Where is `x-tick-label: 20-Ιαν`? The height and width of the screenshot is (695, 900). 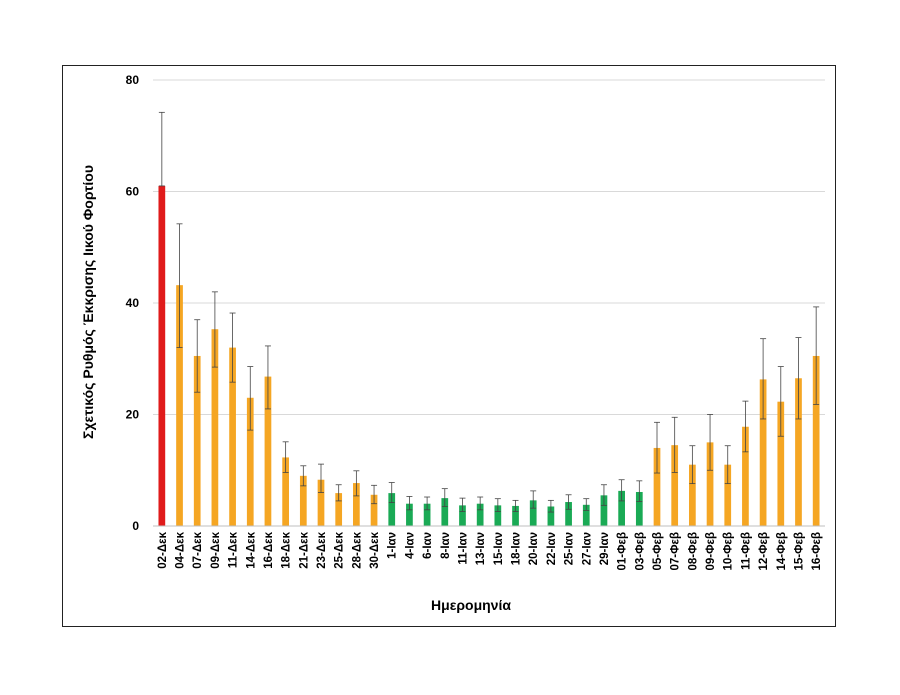
x-tick-label: 20-Ιαν is located at coordinates (534, 548).